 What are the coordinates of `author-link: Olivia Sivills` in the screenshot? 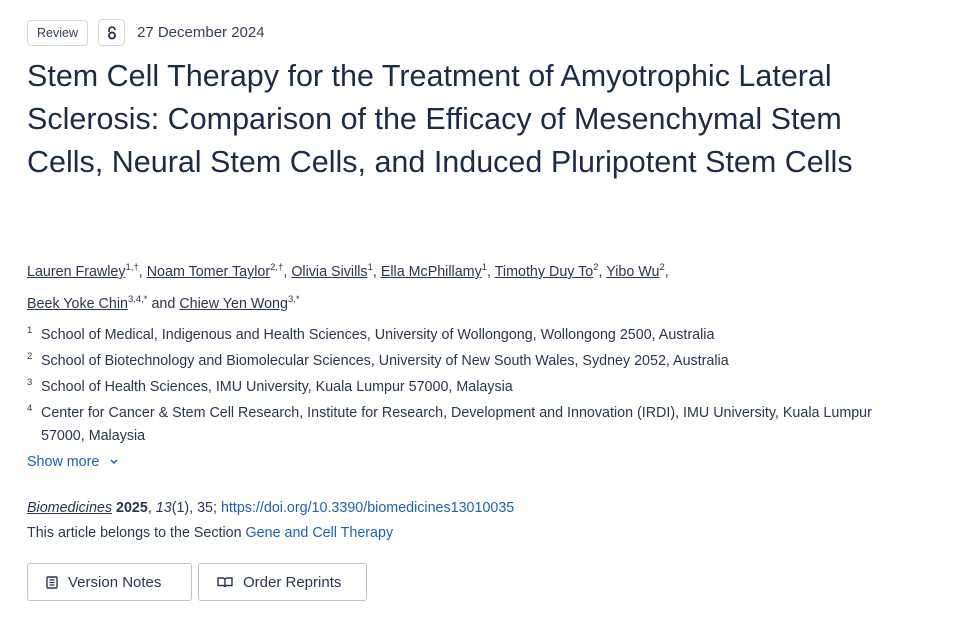 It's located at (329, 271).